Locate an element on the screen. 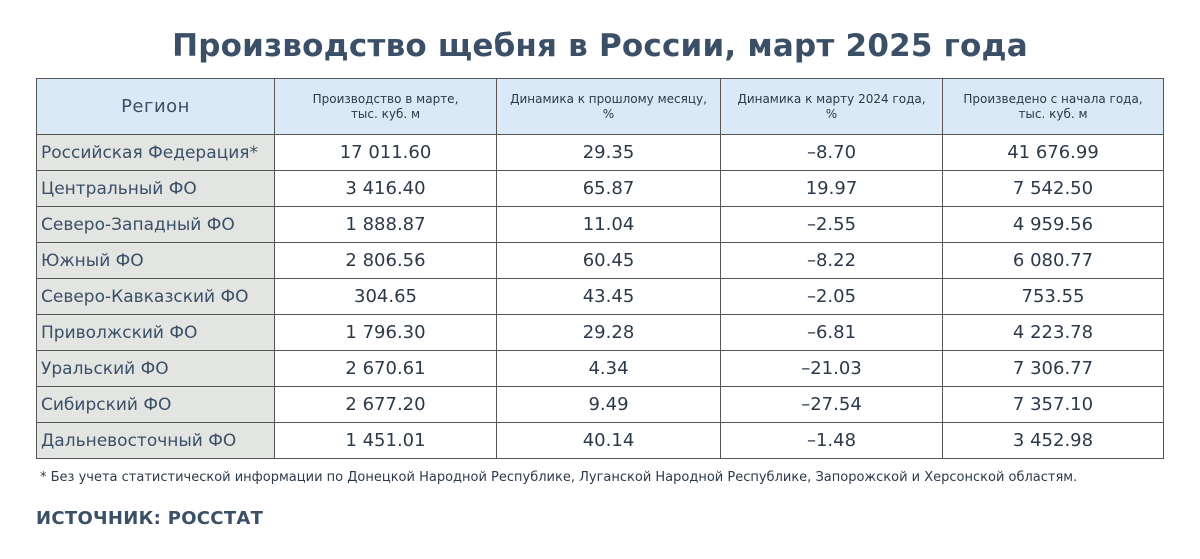 Image resolution: width=1200 pixels, height=559 pixels. cell-production: 2 806.56 is located at coordinates (385, 260).